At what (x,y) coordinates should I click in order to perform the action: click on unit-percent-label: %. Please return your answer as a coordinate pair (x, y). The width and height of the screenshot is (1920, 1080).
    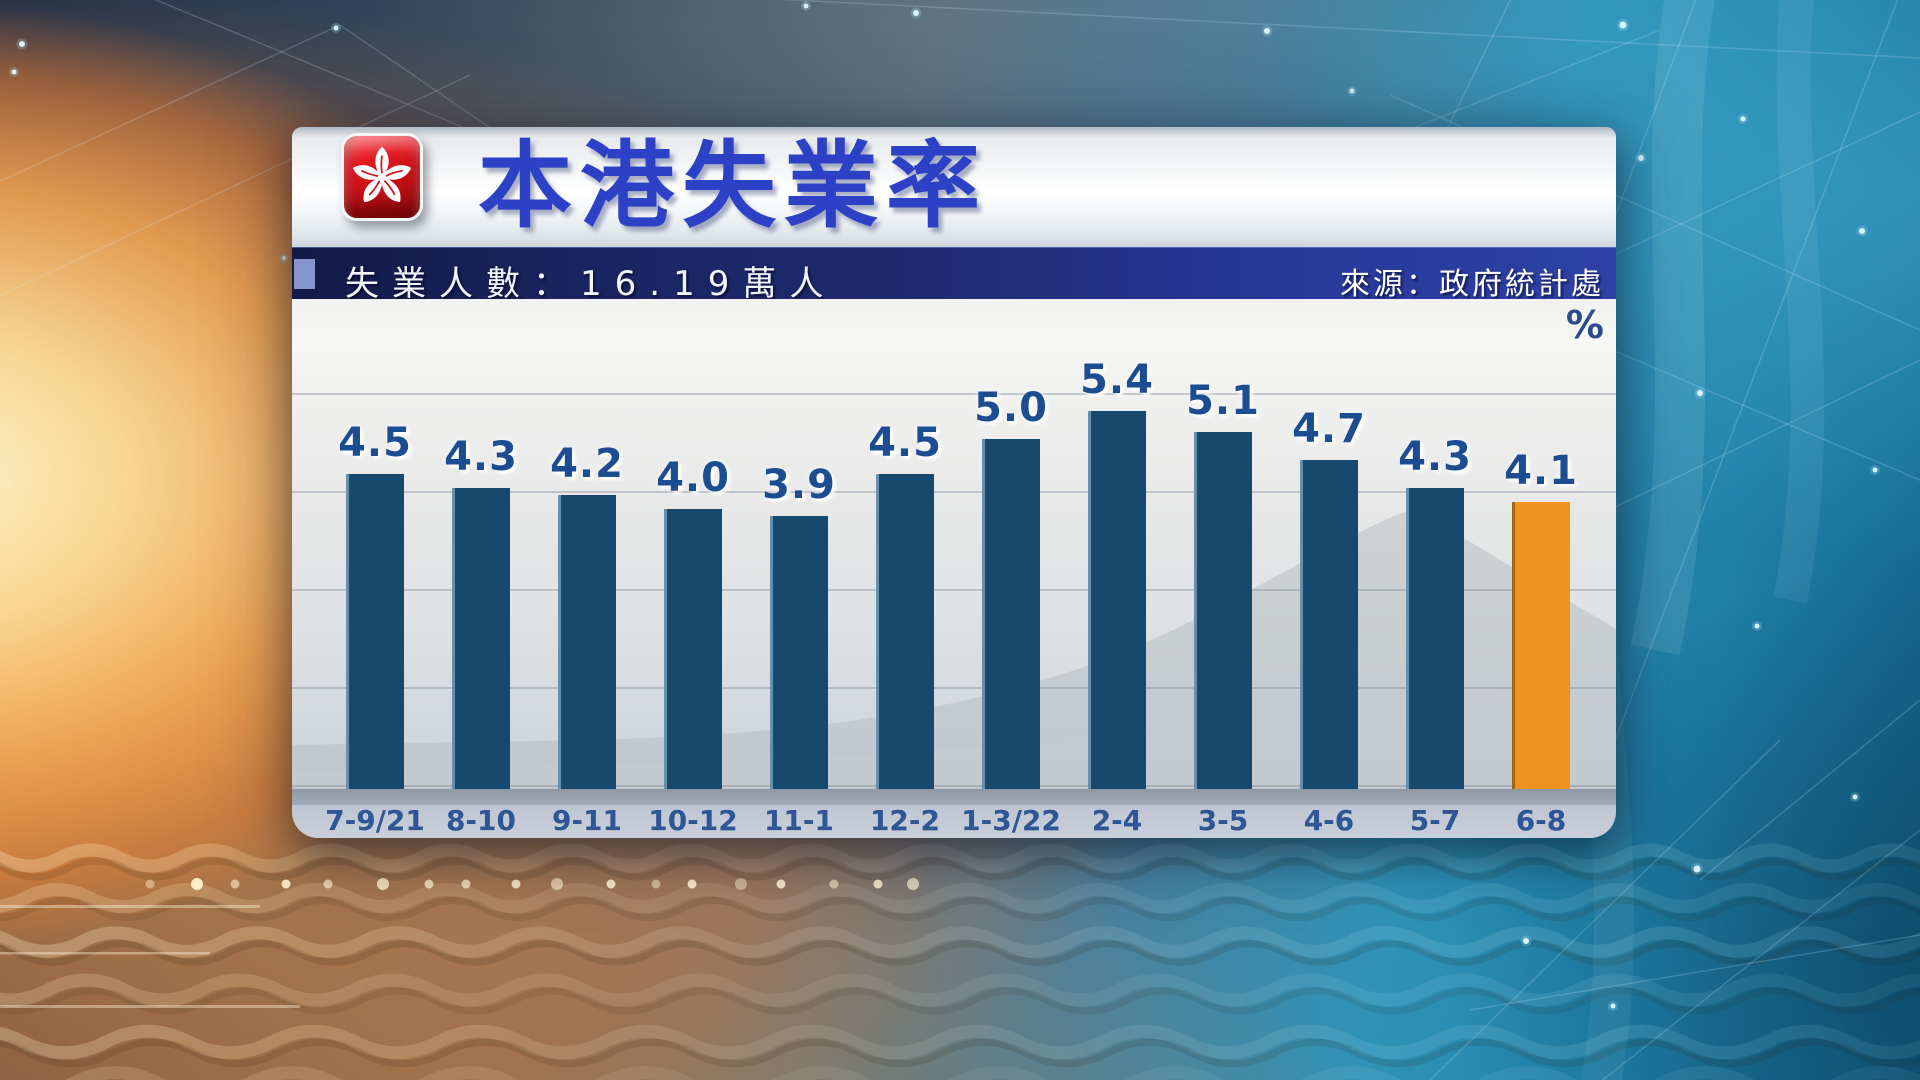
    Looking at the image, I should click on (1584, 325).